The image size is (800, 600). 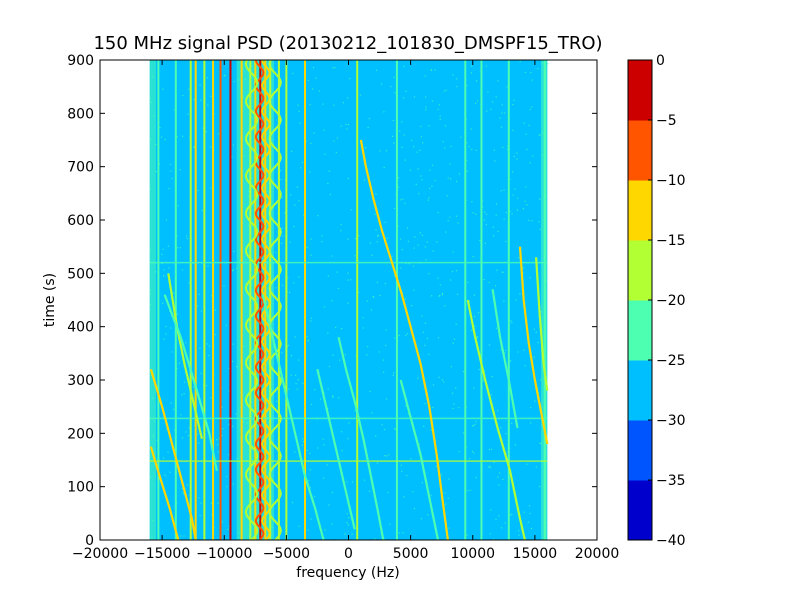 What do you see at coordinates (656, 301) in the screenshot?
I see `colorbar: −40 −35 −30 −25 −20 −15 −10 −5 0` at bounding box center [656, 301].